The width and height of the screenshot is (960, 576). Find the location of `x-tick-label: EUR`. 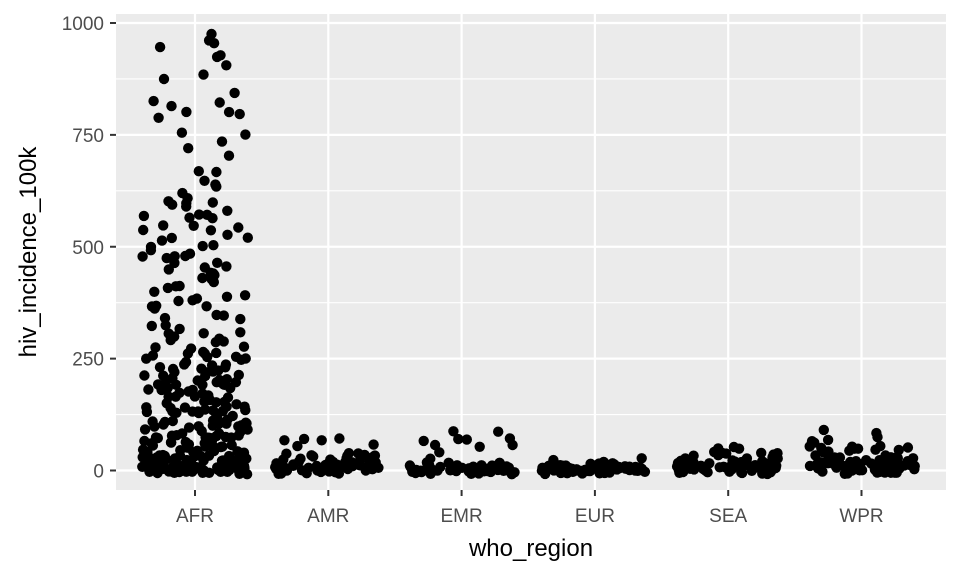

x-tick-label: EUR is located at coordinates (595, 516).